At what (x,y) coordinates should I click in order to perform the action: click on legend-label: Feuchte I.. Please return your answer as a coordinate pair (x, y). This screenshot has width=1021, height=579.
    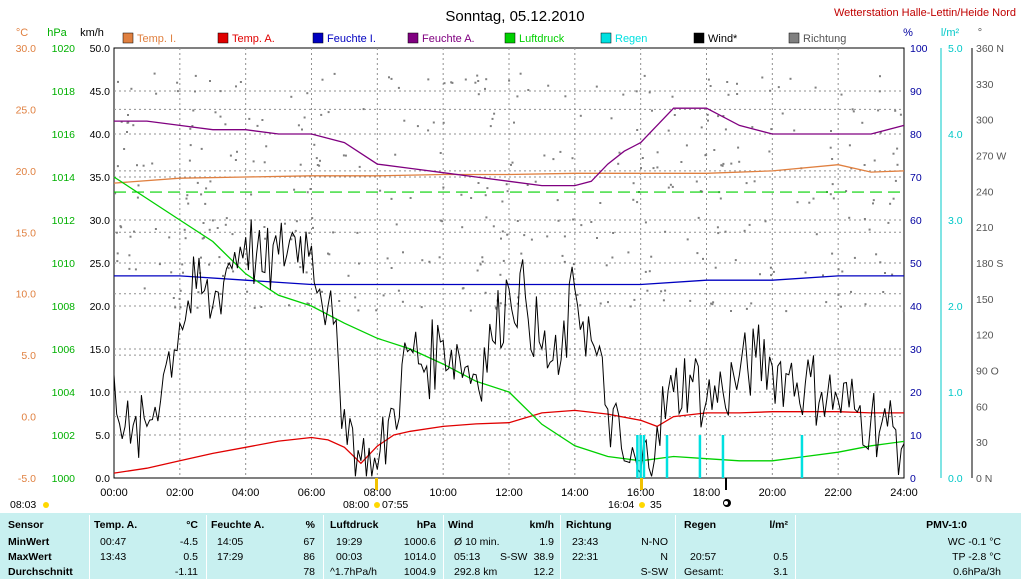
    Looking at the image, I should click on (351, 39).